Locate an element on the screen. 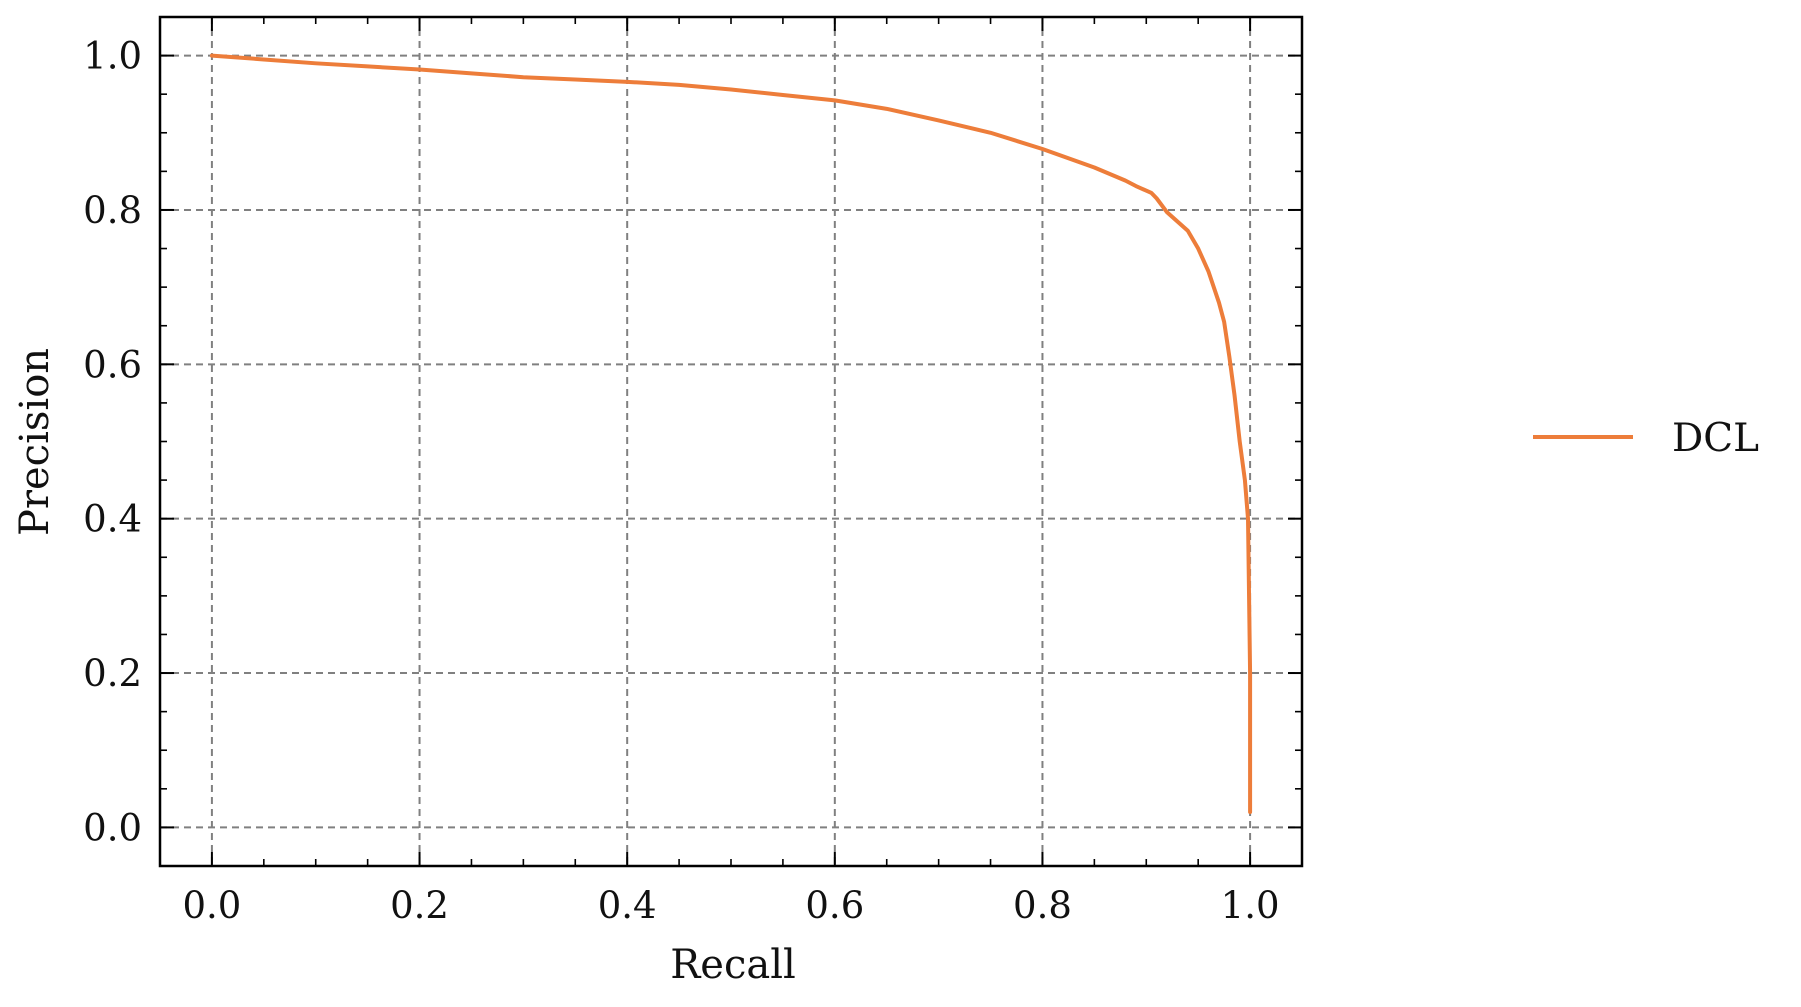 This screenshot has width=1801, height=1007. x-tick-label: 0.6 is located at coordinates (834, 905).